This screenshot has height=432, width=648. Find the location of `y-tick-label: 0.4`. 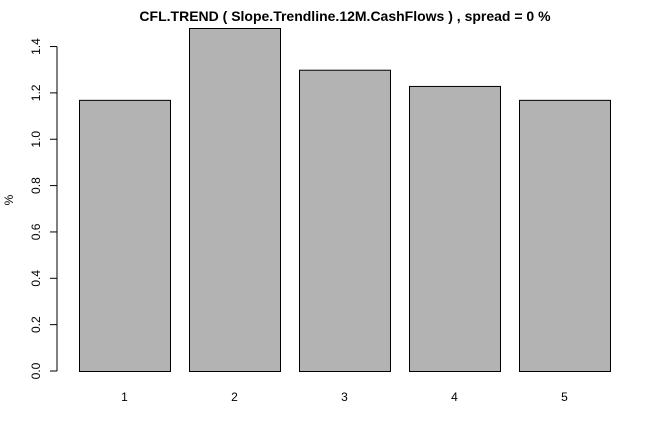

y-tick-label: 0.4 is located at coordinates (36, 278).